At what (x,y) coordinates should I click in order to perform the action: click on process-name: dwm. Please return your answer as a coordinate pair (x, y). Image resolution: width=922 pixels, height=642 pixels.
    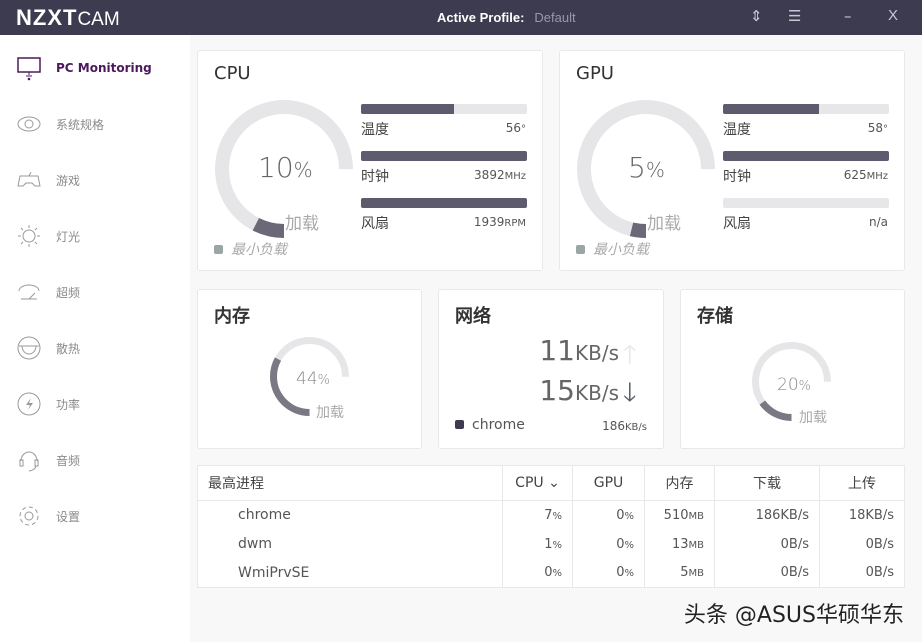
    Looking at the image, I should click on (255, 544).